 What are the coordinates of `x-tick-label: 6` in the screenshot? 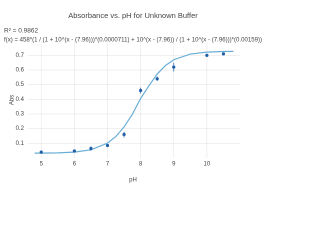 It's located at (75, 165).